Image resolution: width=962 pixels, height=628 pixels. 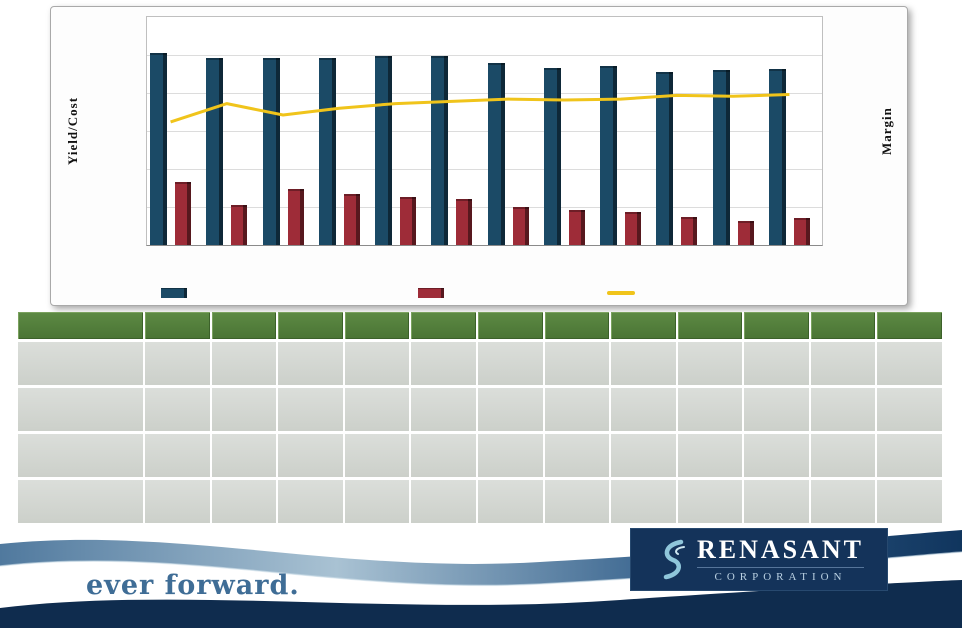 I want to click on left-axis-title: Yield/Cost, so click(x=72, y=131).